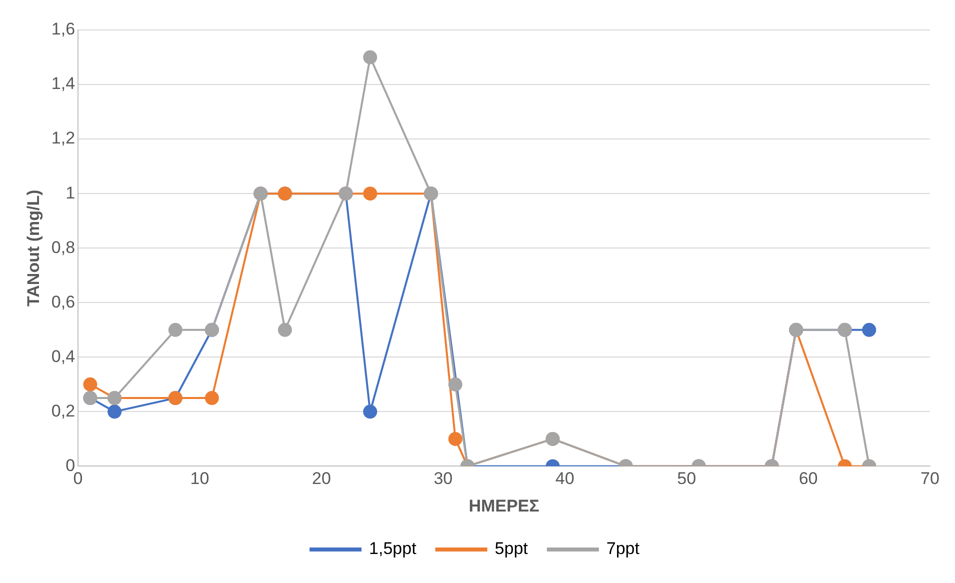 Image resolution: width=955 pixels, height=583 pixels. Describe the element at coordinates (511, 548) in the screenshot. I see `legend-label: 5ppt` at that location.